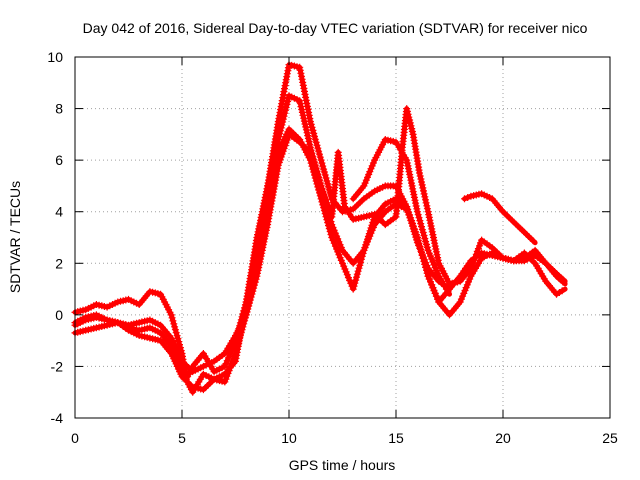 Image resolution: width=640 pixels, height=480 pixels. I want to click on y-tick-label: 4, so click(59, 212).